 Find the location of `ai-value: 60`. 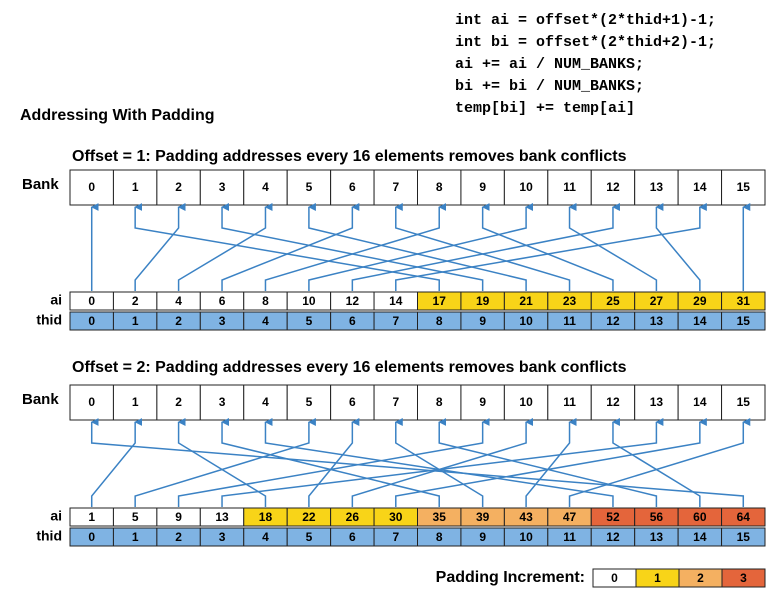

ai-value: 60 is located at coordinates (700, 517).